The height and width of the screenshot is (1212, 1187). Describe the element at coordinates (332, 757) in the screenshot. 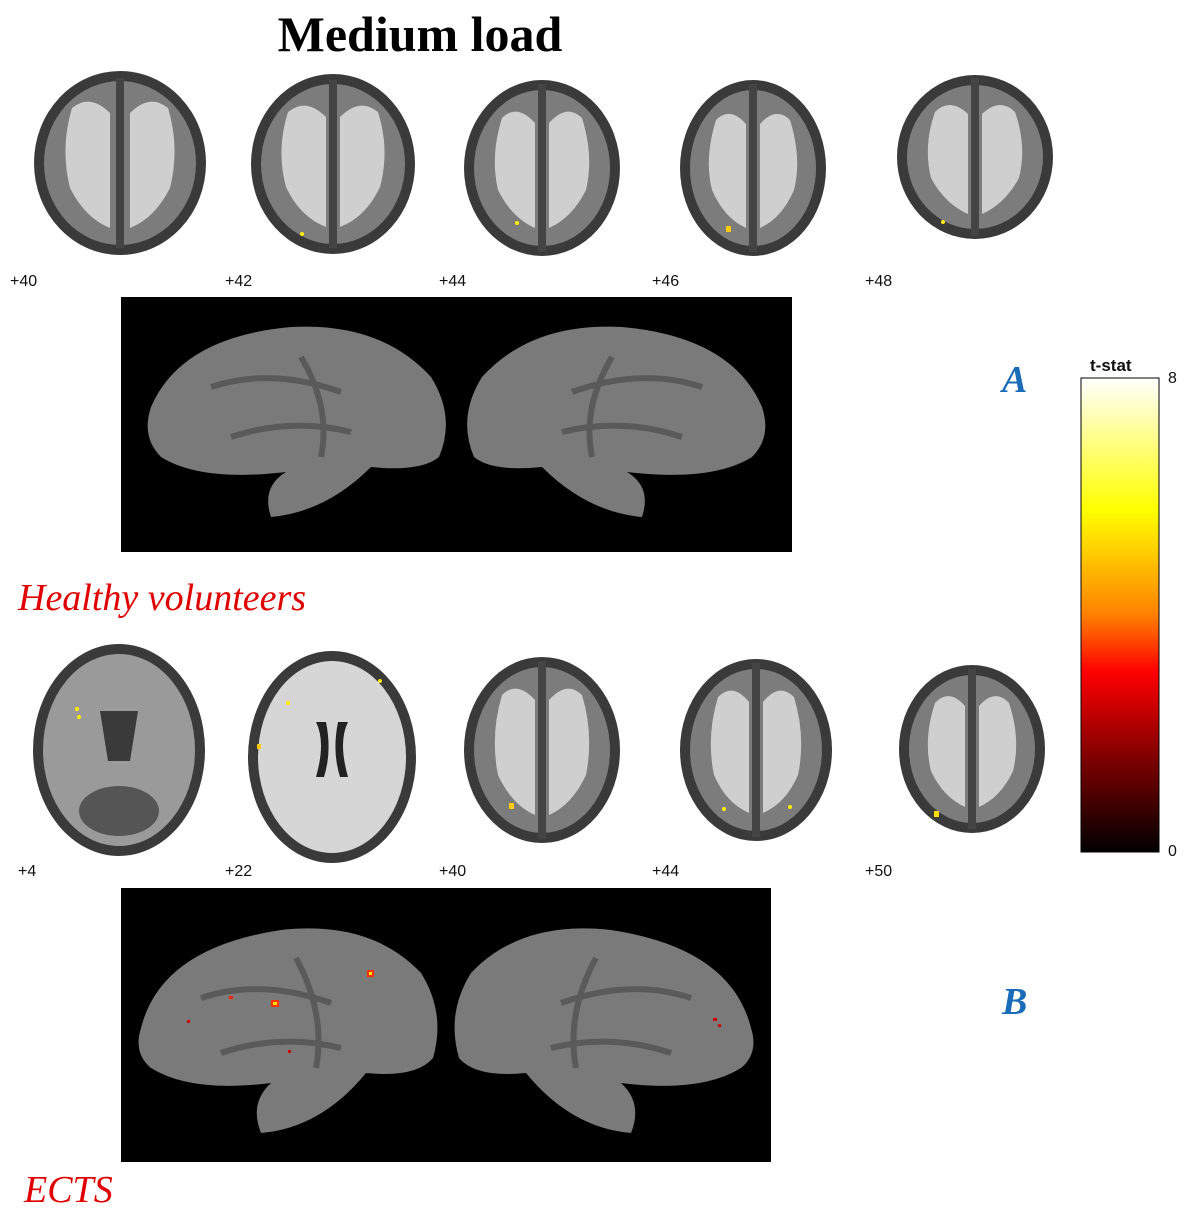

I see `axial-slice-b2` at that location.